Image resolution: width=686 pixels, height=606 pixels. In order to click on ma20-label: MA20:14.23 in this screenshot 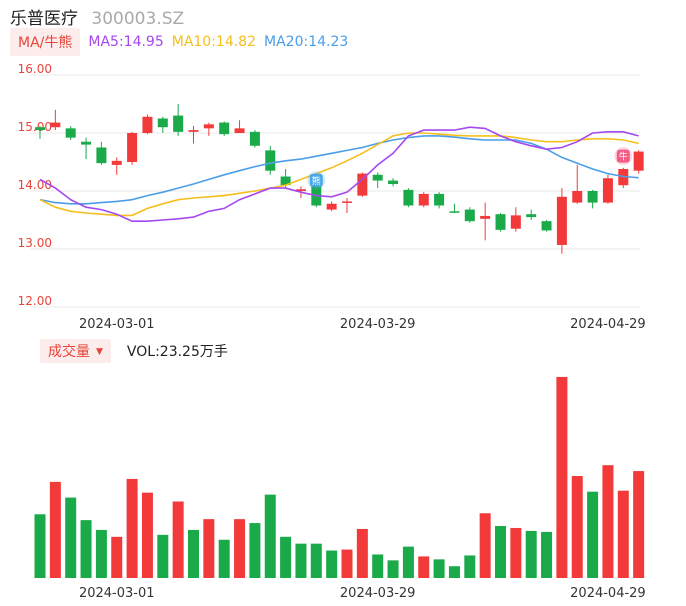, I will do `click(306, 42)`.